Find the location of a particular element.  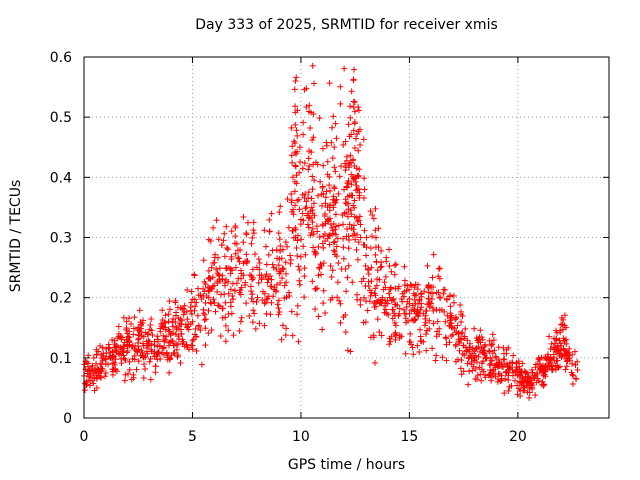

y-axis-label: SRMTID / TECUs is located at coordinates (16, 236).